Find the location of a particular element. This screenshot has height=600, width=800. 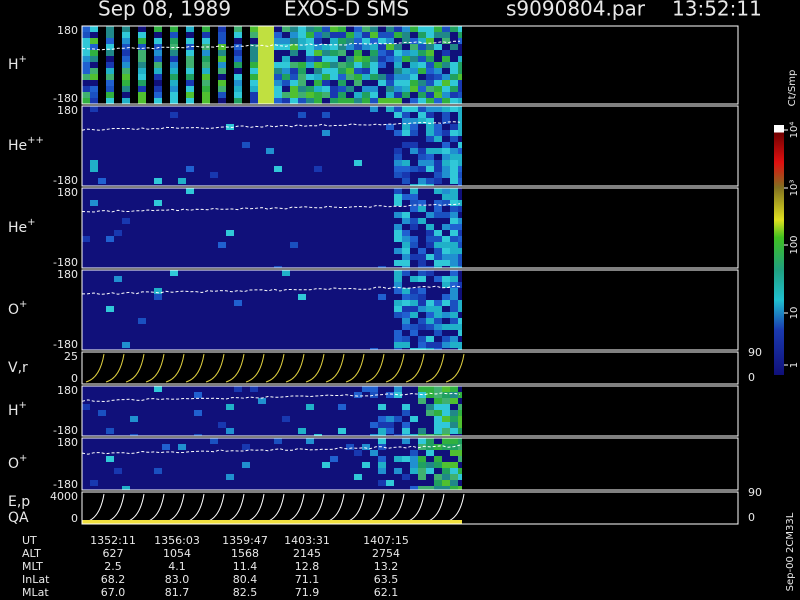

pitch-angle-trace is located at coordinates (271, 397).